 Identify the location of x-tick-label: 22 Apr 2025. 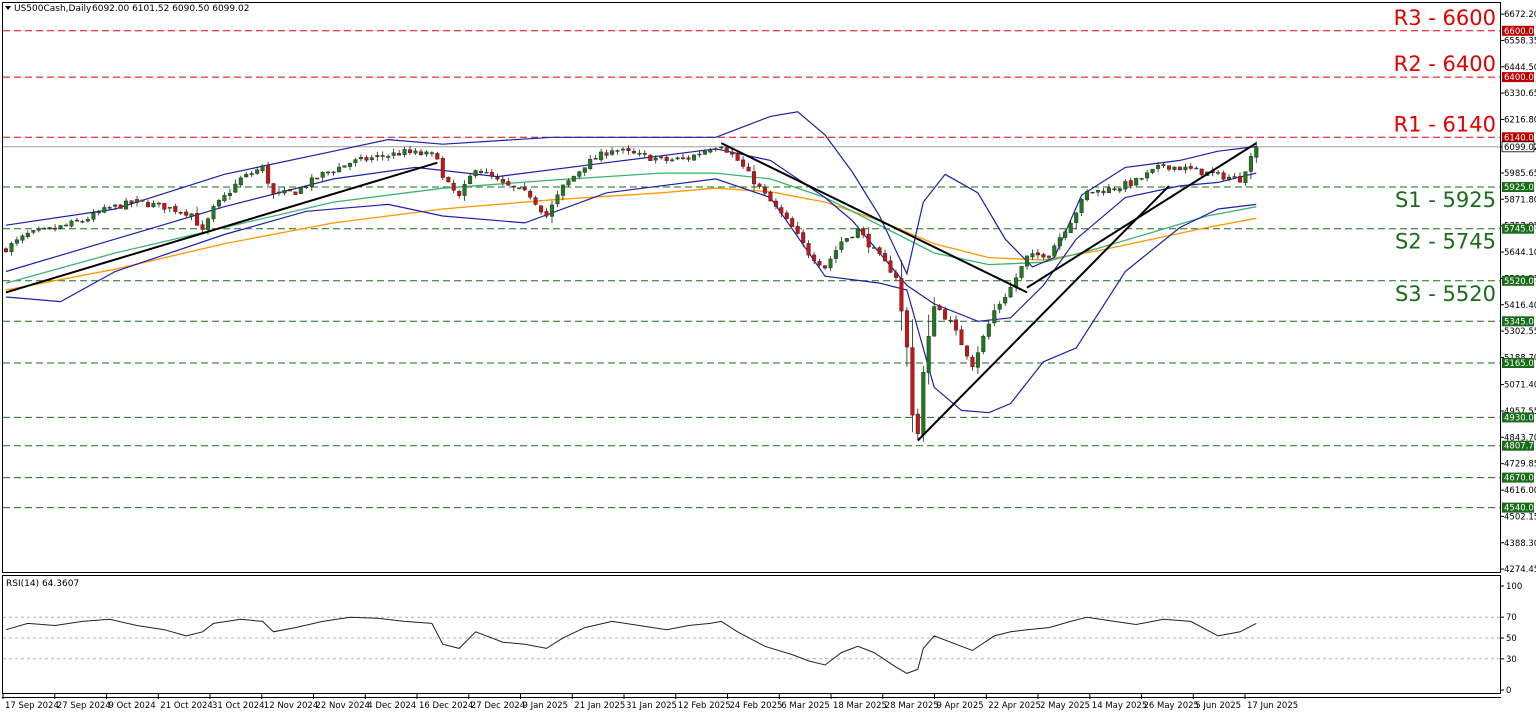
(1014, 706).